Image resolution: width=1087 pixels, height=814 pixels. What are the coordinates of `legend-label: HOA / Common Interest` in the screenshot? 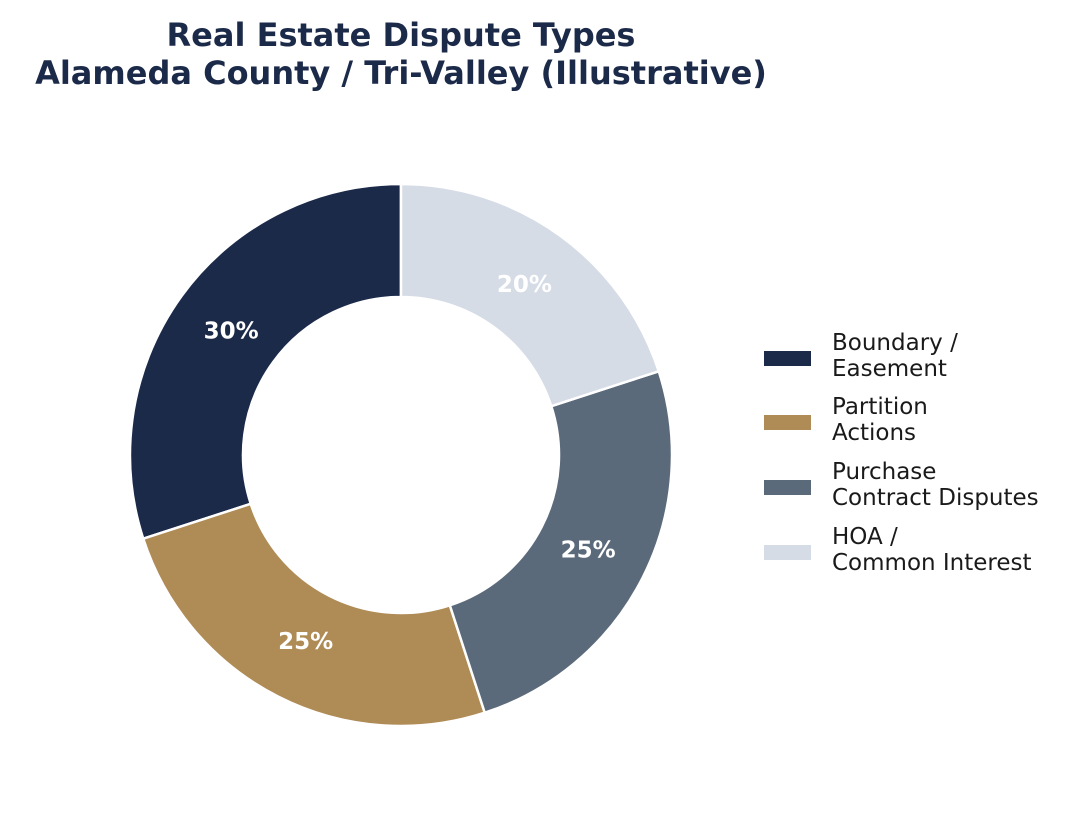 It's located at (932, 550).